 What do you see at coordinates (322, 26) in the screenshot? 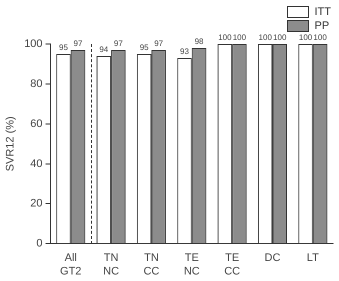
I see `legend-label: PP` at bounding box center [322, 26].